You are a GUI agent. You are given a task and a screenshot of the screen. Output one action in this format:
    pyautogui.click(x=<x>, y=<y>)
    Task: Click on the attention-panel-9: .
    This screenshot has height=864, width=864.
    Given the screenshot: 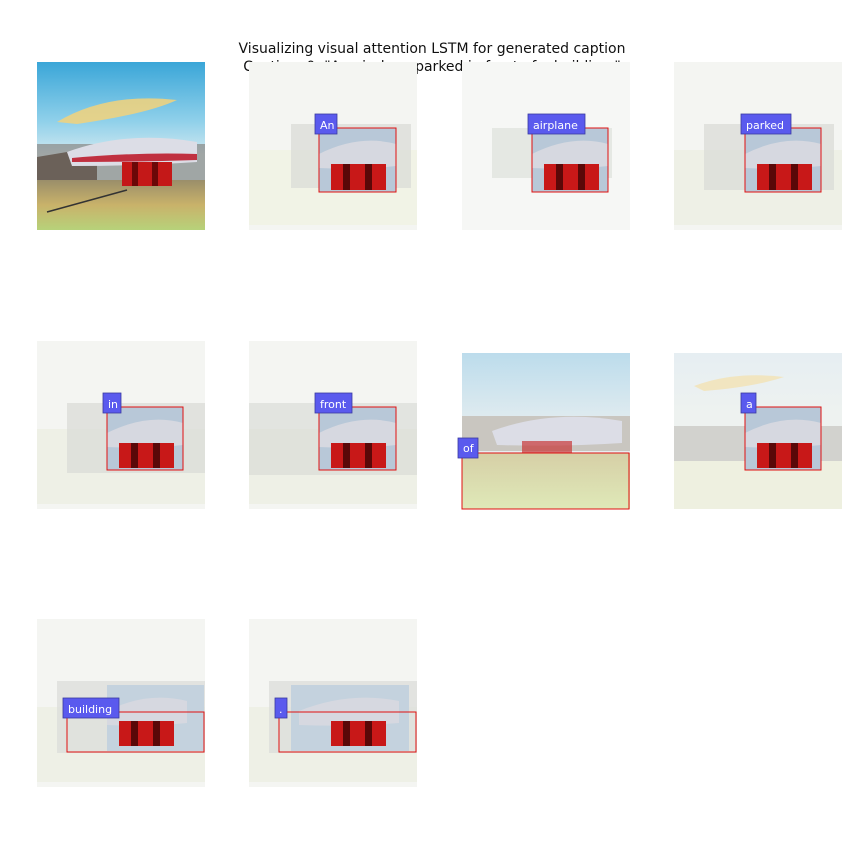 What is the action you would take?
    pyautogui.click(x=333, y=703)
    